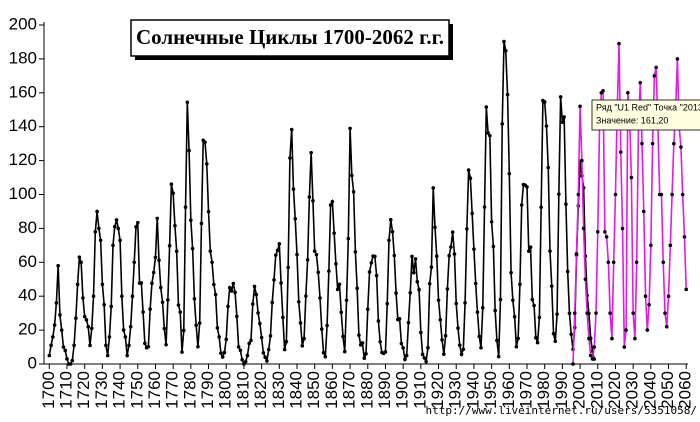  I want to click on y-tick-label: 160, so click(23, 91).